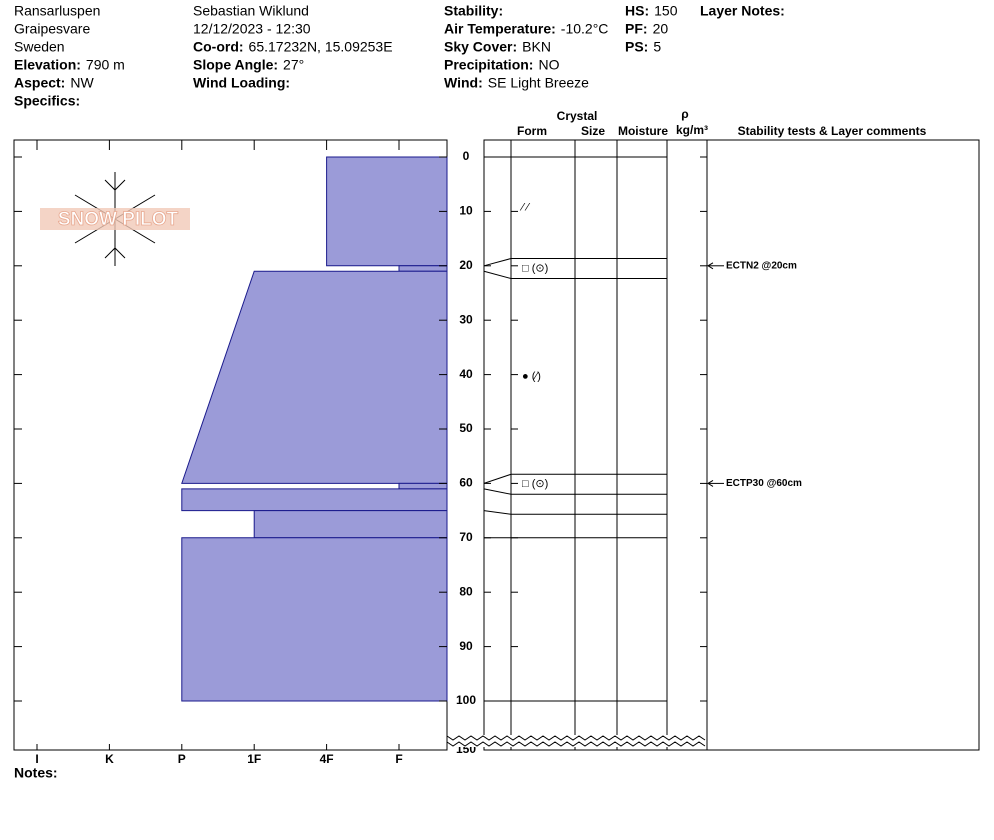 Image resolution: width=994 pixels, height=840 pixels. I want to click on field-label: Layer Notes:, so click(742, 11).